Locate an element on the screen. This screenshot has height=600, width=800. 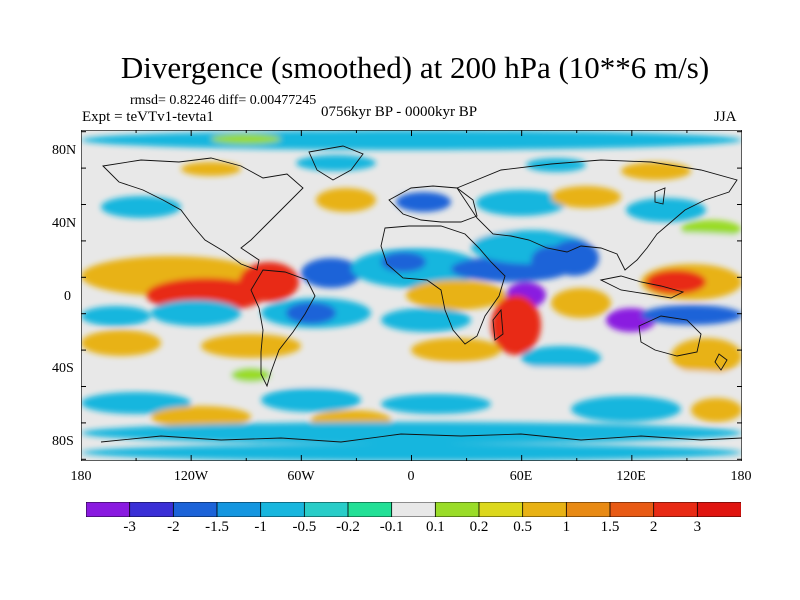
lon-label-120e: 120E is located at coordinates (631, 476).